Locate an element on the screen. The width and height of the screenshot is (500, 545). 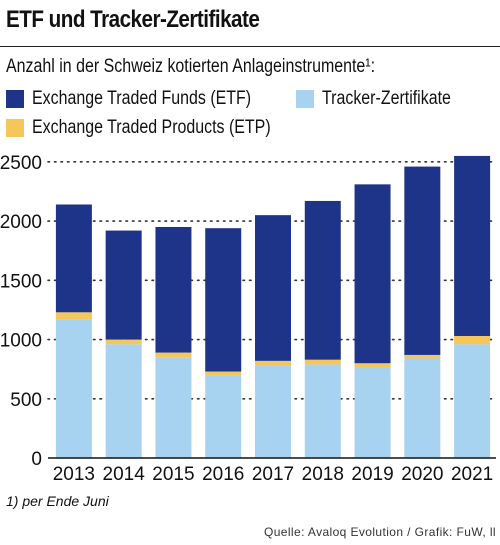
y-tick-label: 500 is located at coordinates (26, 400).